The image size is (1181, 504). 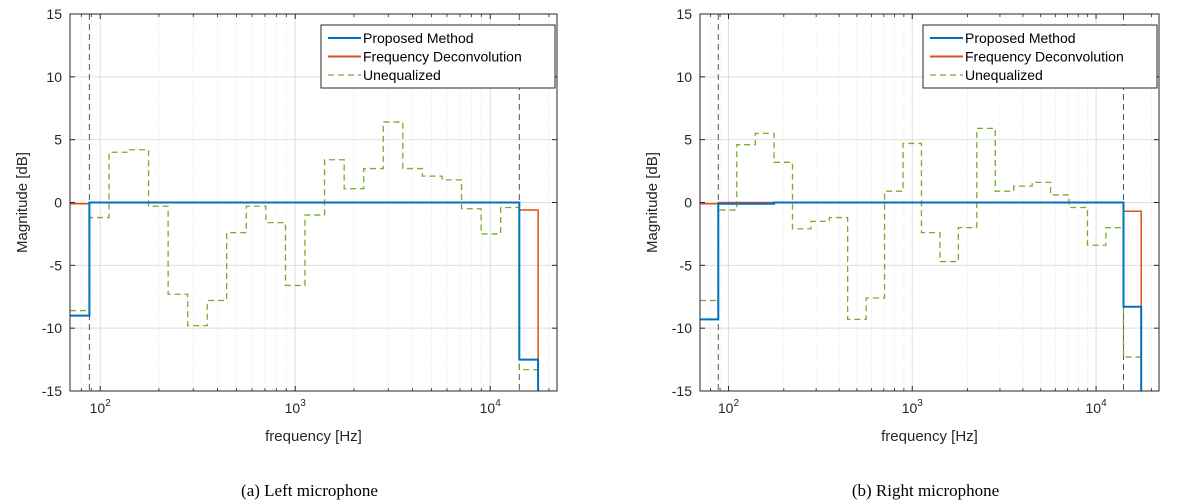 I want to click on figure-caption: (b) Right microphone, so click(x=925, y=490).